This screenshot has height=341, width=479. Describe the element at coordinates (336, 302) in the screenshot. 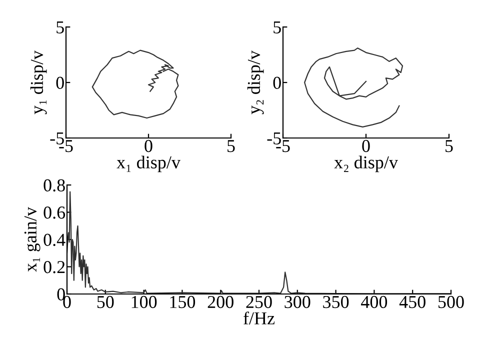

I see `x-tick-label: 350` at that location.